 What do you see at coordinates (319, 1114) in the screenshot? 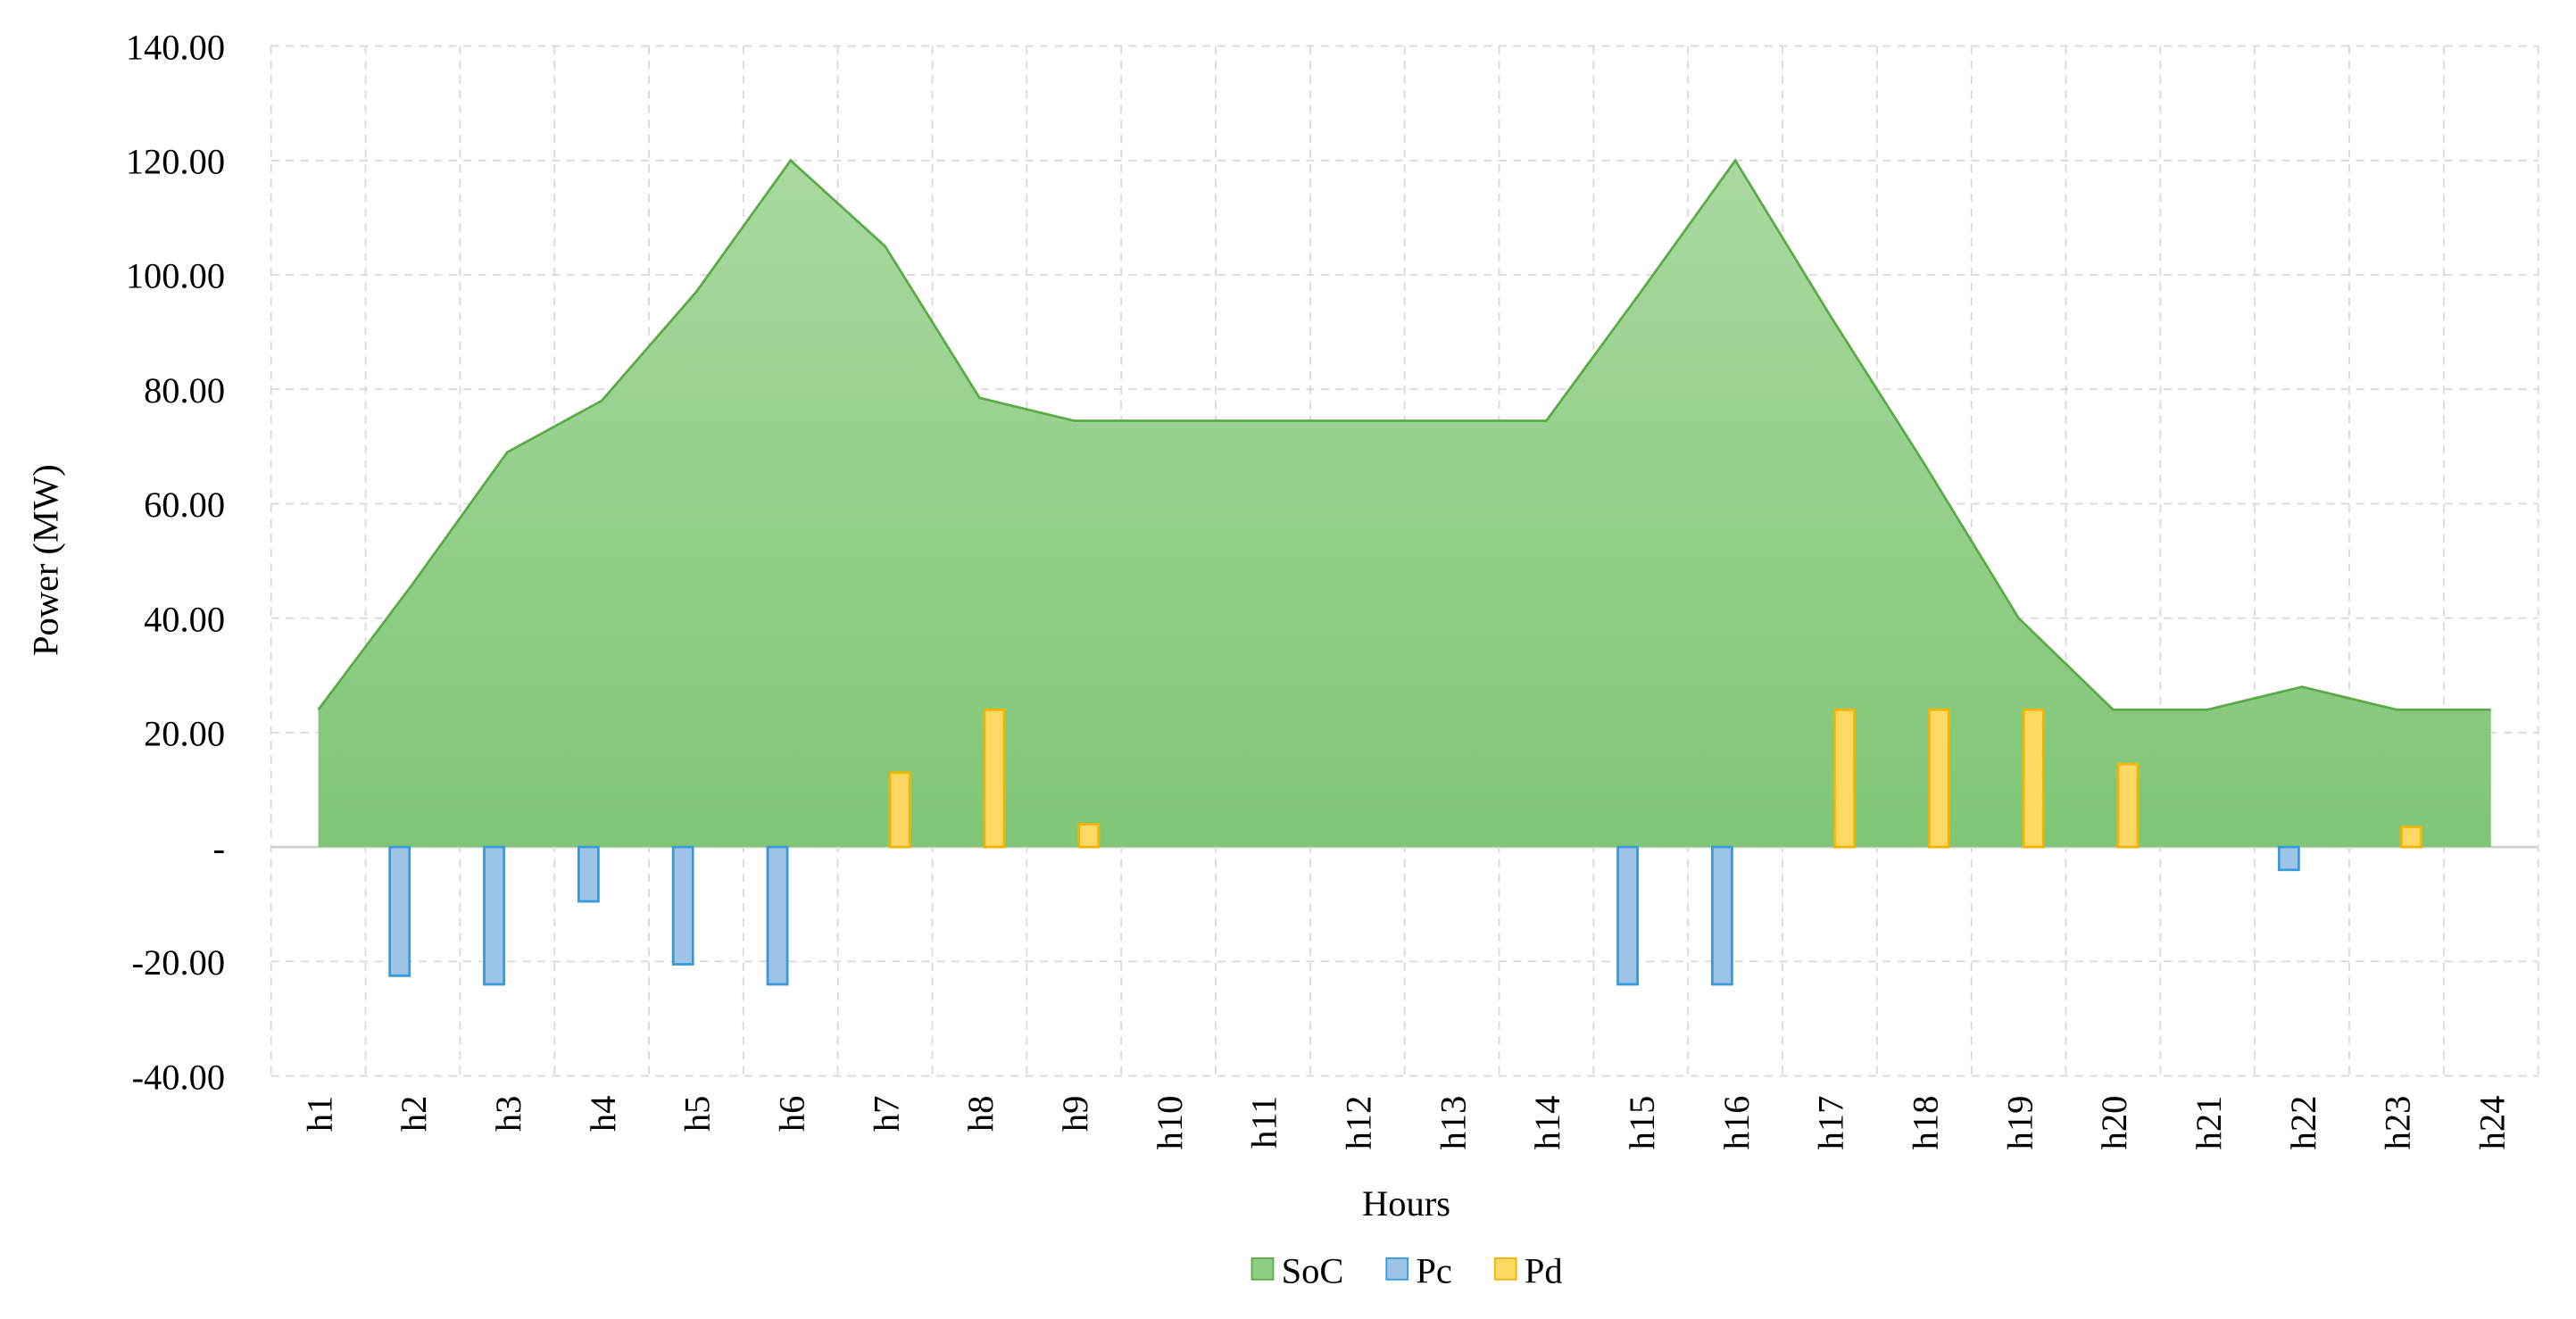
I see `x-tick-label: h1` at bounding box center [319, 1114].